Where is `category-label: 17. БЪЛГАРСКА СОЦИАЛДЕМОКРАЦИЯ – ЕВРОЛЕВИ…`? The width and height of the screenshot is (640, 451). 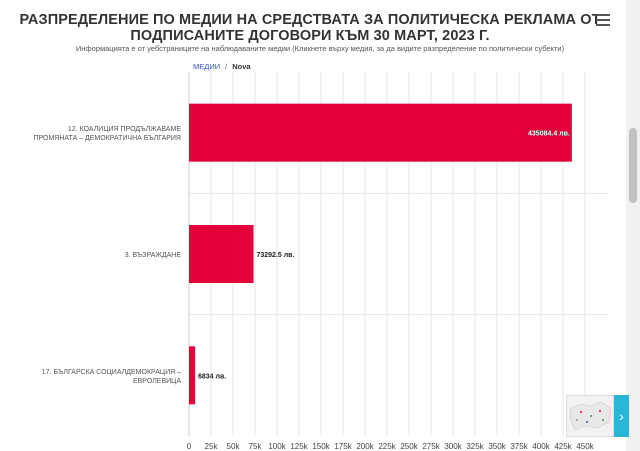 category-label: 17. БЪЛГАРСКА СОЦИАЛДЕМОКРАЦИЯ – ЕВРОЛЕВИ… is located at coordinates (112, 377).